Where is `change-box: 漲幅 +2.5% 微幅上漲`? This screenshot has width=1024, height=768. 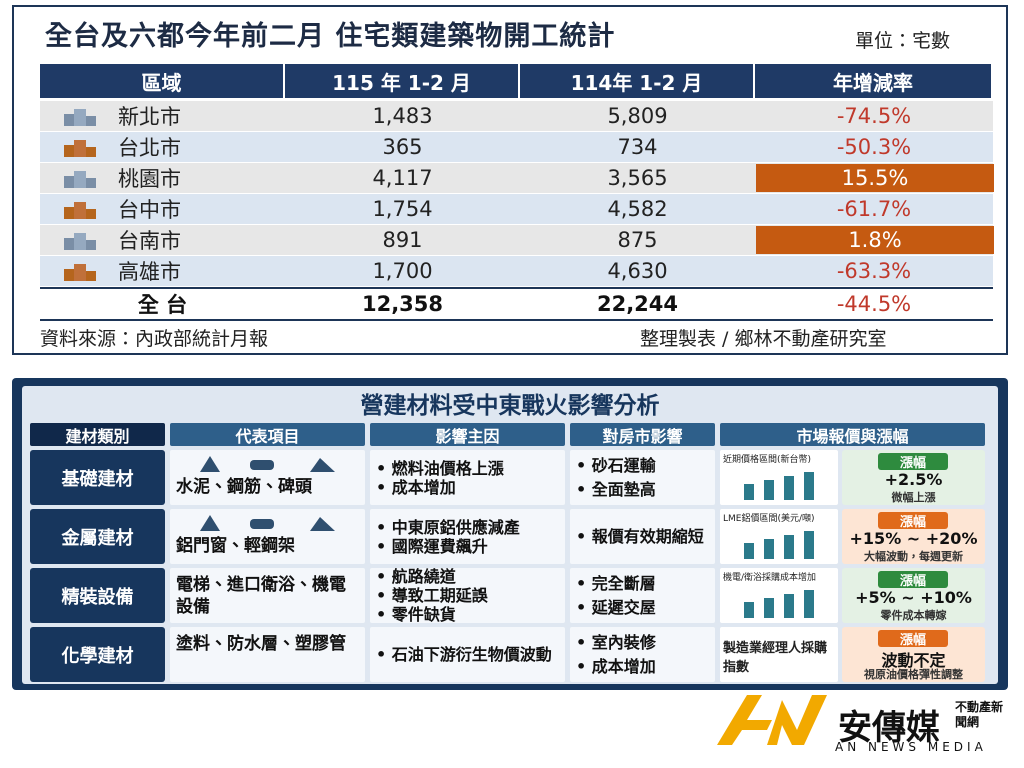
change-box: 漲幅 +2.5% 微幅上漲 is located at coordinates (913, 477).